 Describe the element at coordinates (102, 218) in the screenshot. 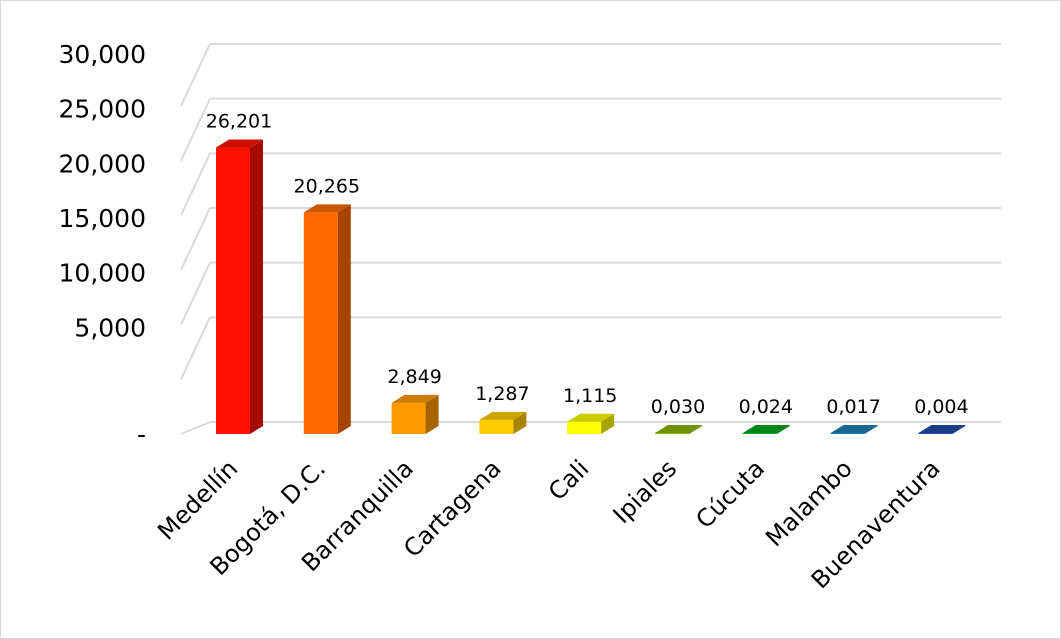

I see `y-tick-label: 15,000` at that location.